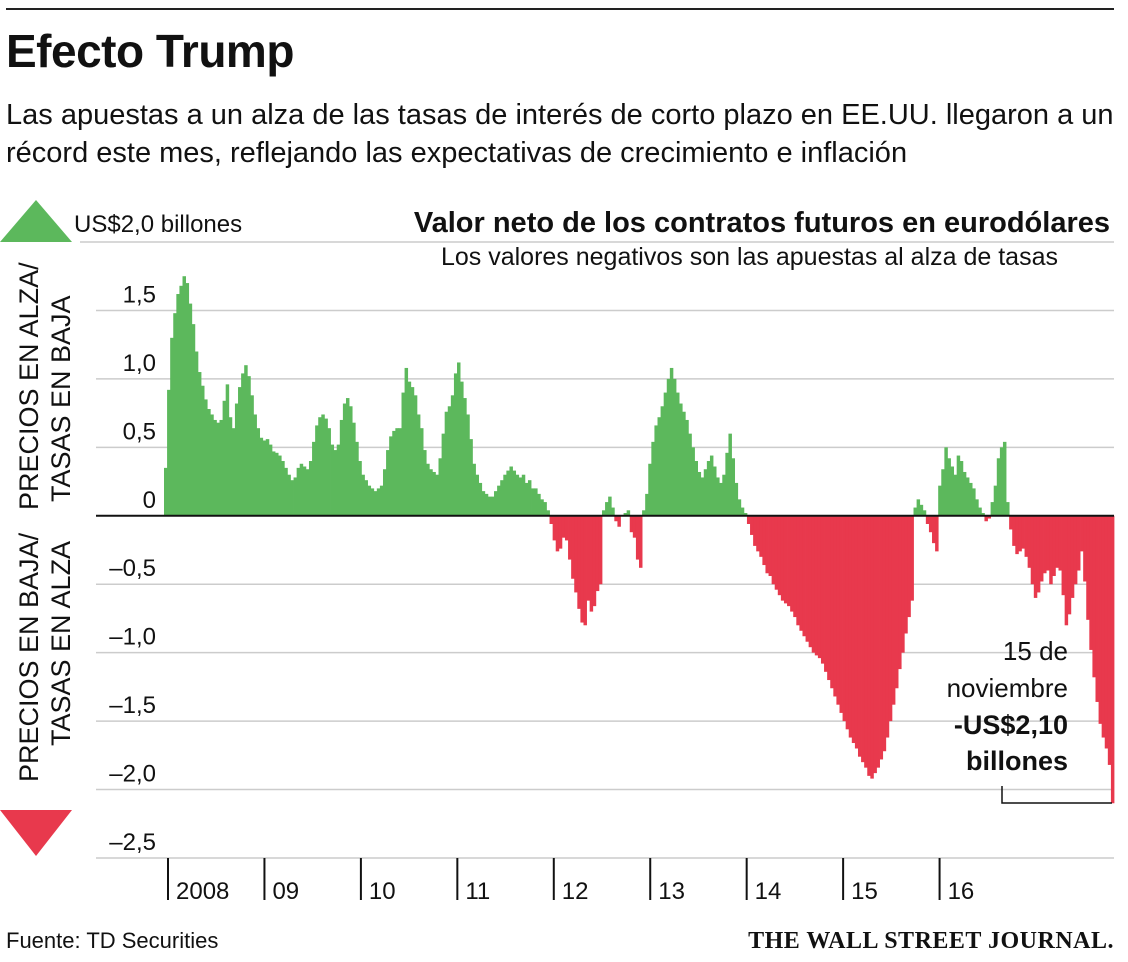  What do you see at coordinates (61, 398) in the screenshot?
I see `up-side-label-line2: TASAS EN BAJA` at bounding box center [61, 398].